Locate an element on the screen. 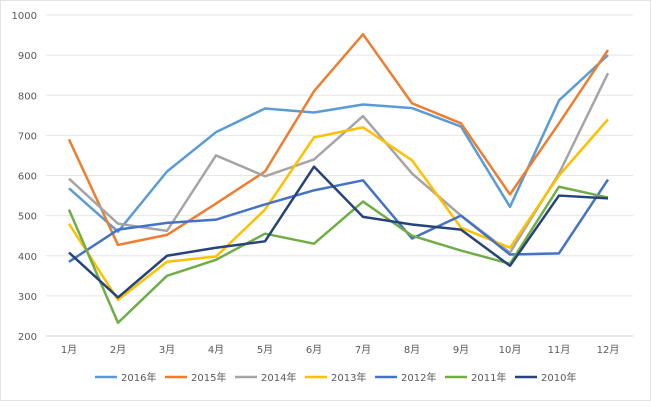 This screenshot has width=651, height=406. legend-label: 2015年 is located at coordinates (208, 377).